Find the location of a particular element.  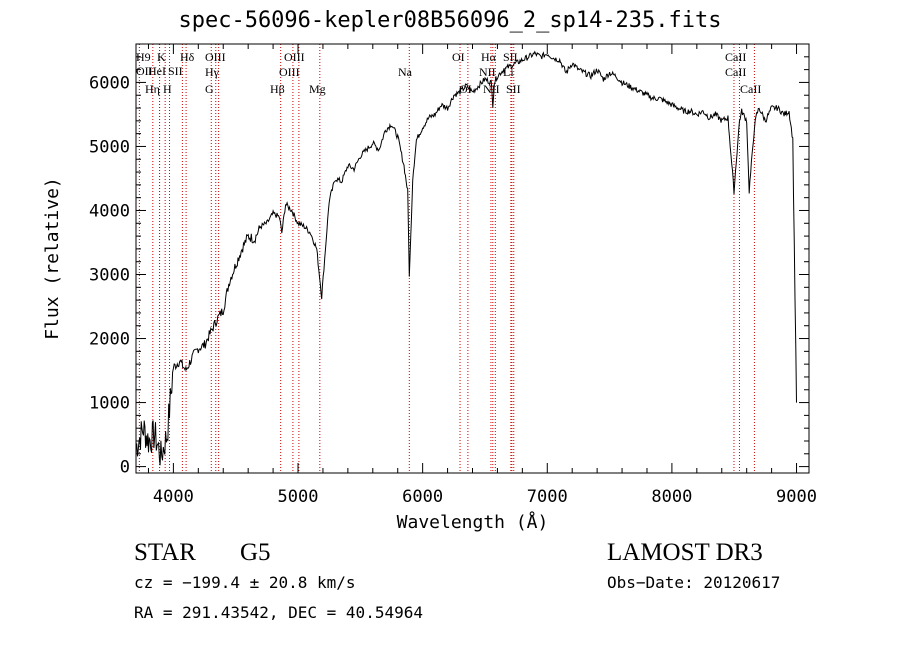

x-tick-label-6000: 6000 is located at coordinates (422, 497).